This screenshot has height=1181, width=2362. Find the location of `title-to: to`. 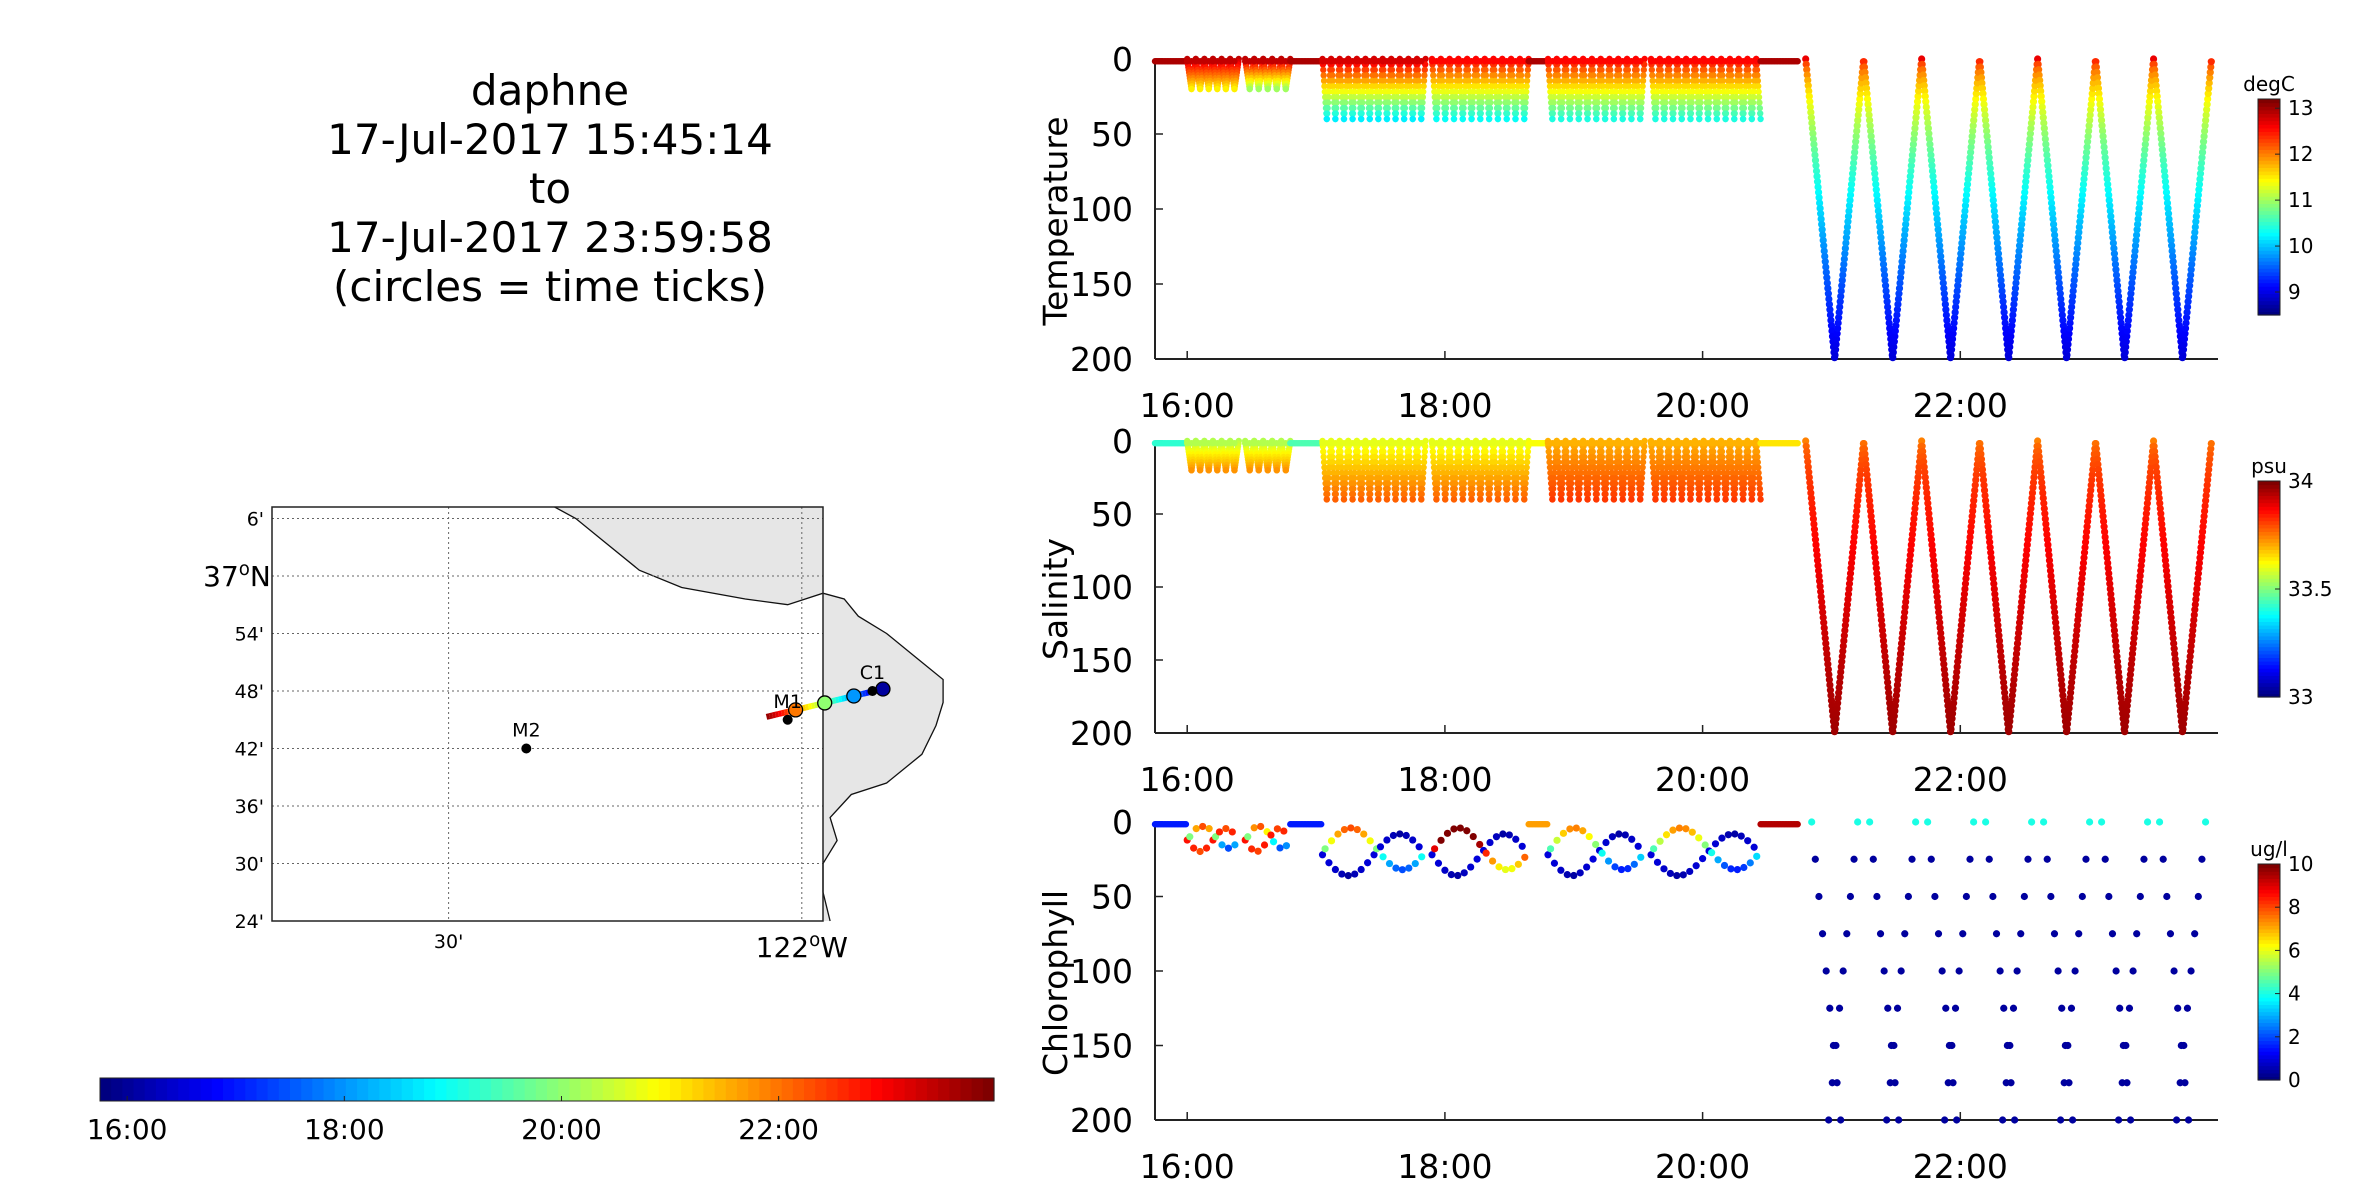

title-to: to is located at coordinates (550, 188).